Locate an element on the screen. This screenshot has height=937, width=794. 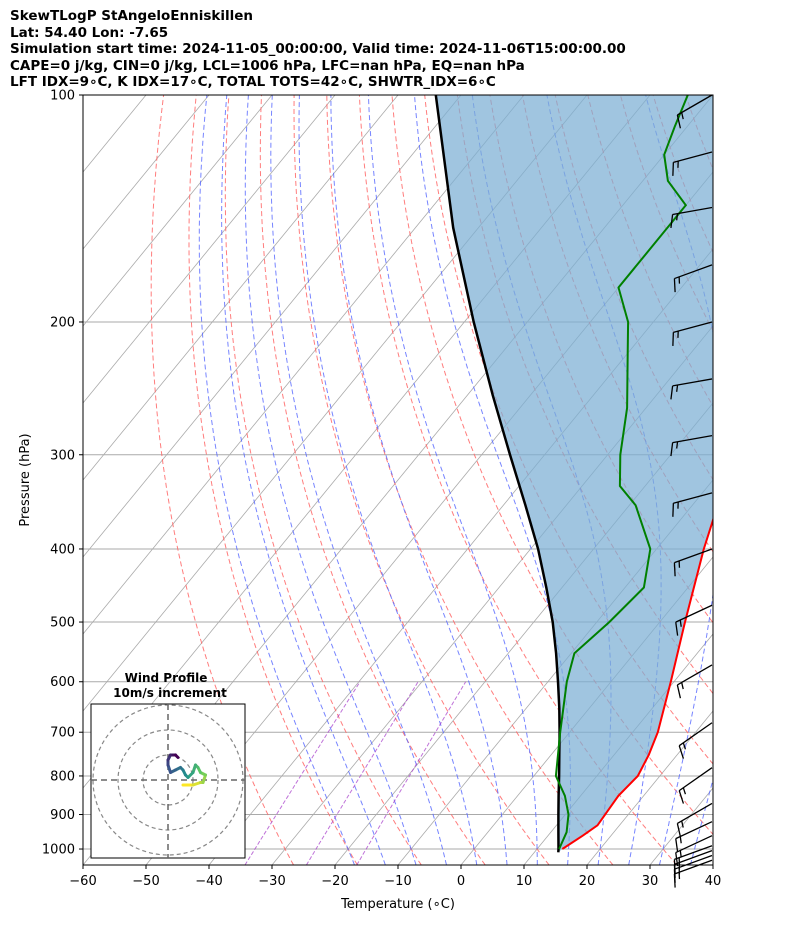
chart-title: SkewTLogP StAngeloEnniskillen is located at coordinates (131, 16).